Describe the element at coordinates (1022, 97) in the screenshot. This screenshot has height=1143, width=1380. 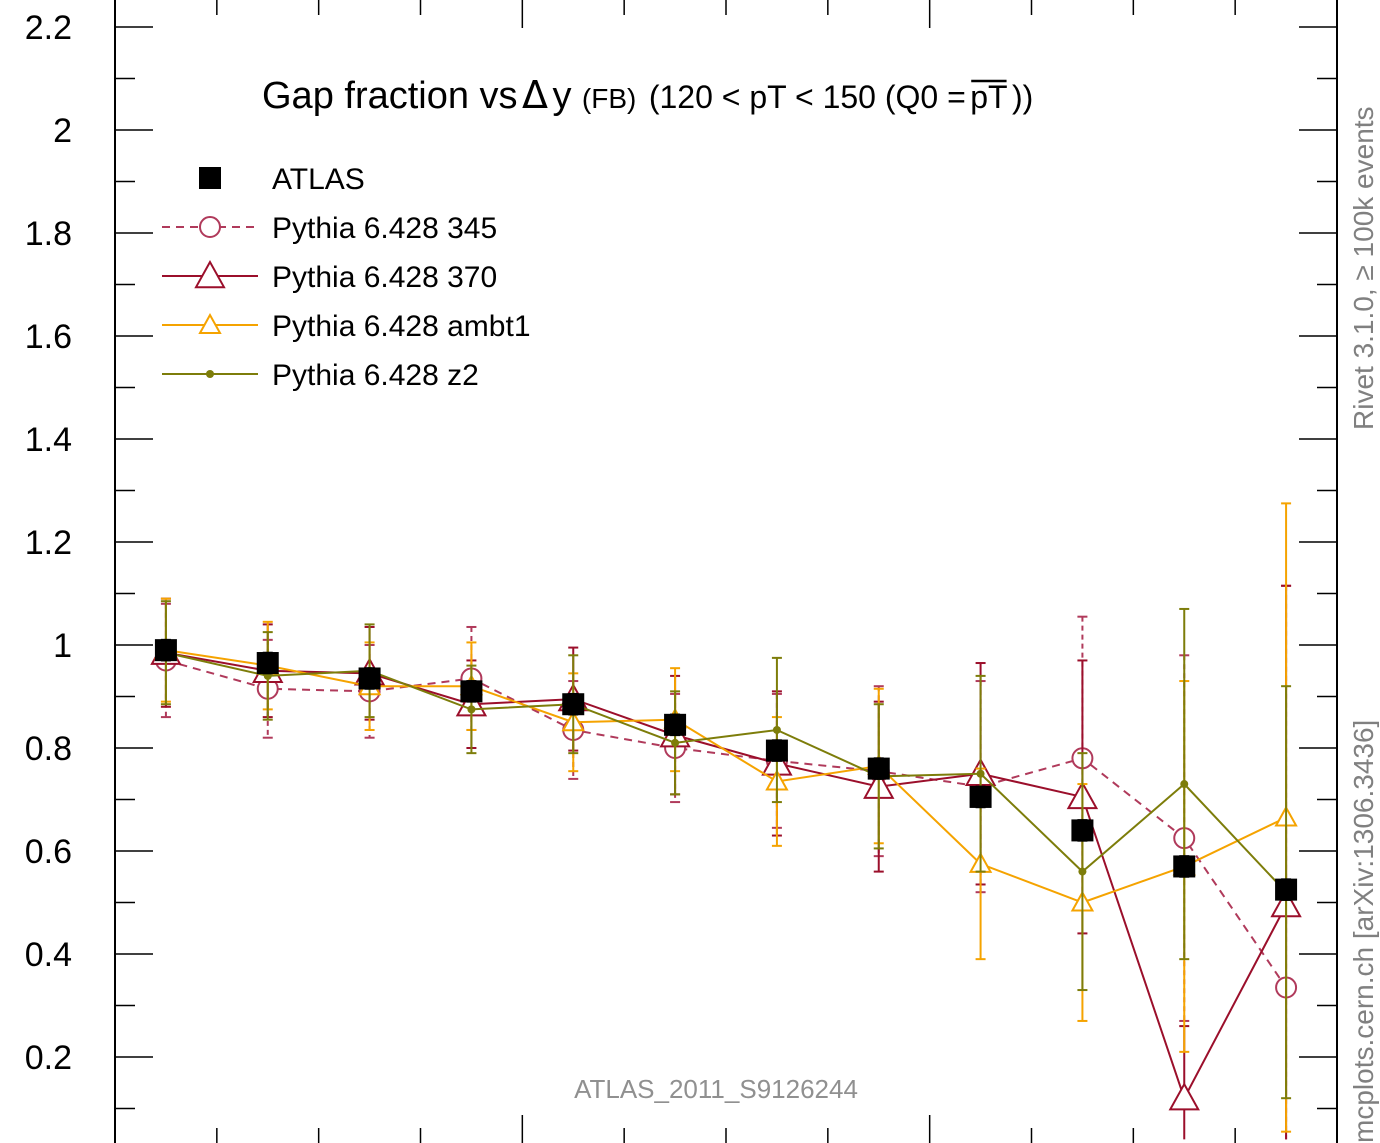
I see `title-close: ))` at that location.